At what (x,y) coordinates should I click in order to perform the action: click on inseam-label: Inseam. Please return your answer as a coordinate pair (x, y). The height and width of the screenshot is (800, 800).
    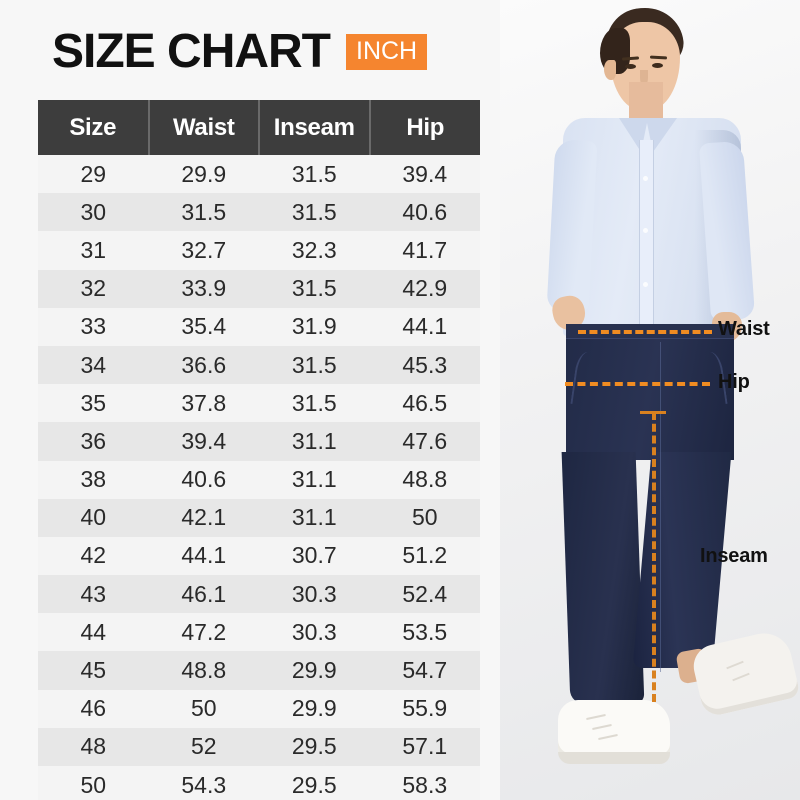
    Looking at the image, I should click on (734, 556).